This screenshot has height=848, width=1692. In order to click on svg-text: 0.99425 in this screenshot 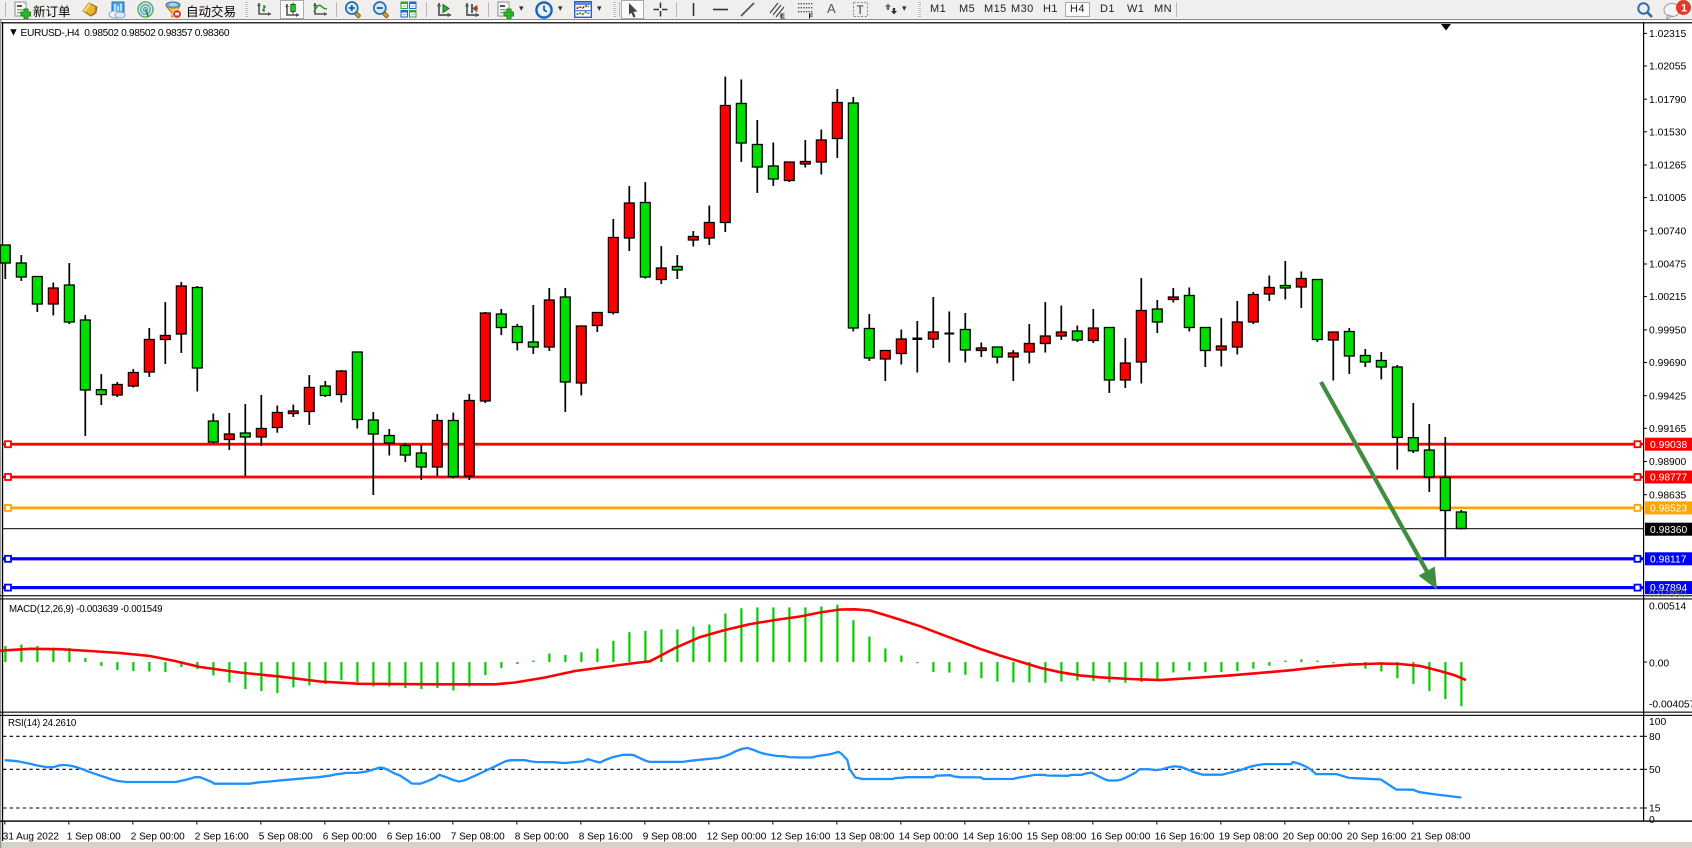, I will do `click(1667, 396)`.